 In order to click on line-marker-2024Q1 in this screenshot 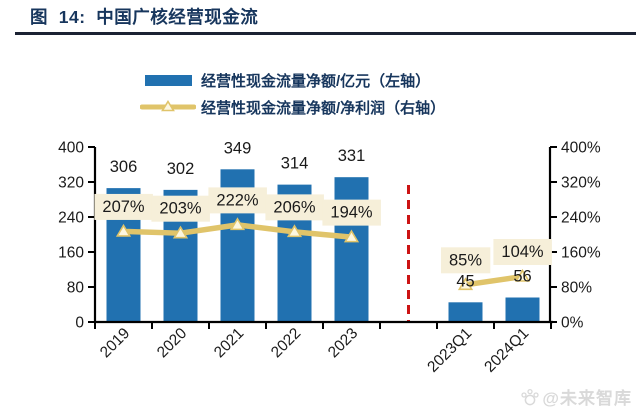, I will do `click(522, 275)`.